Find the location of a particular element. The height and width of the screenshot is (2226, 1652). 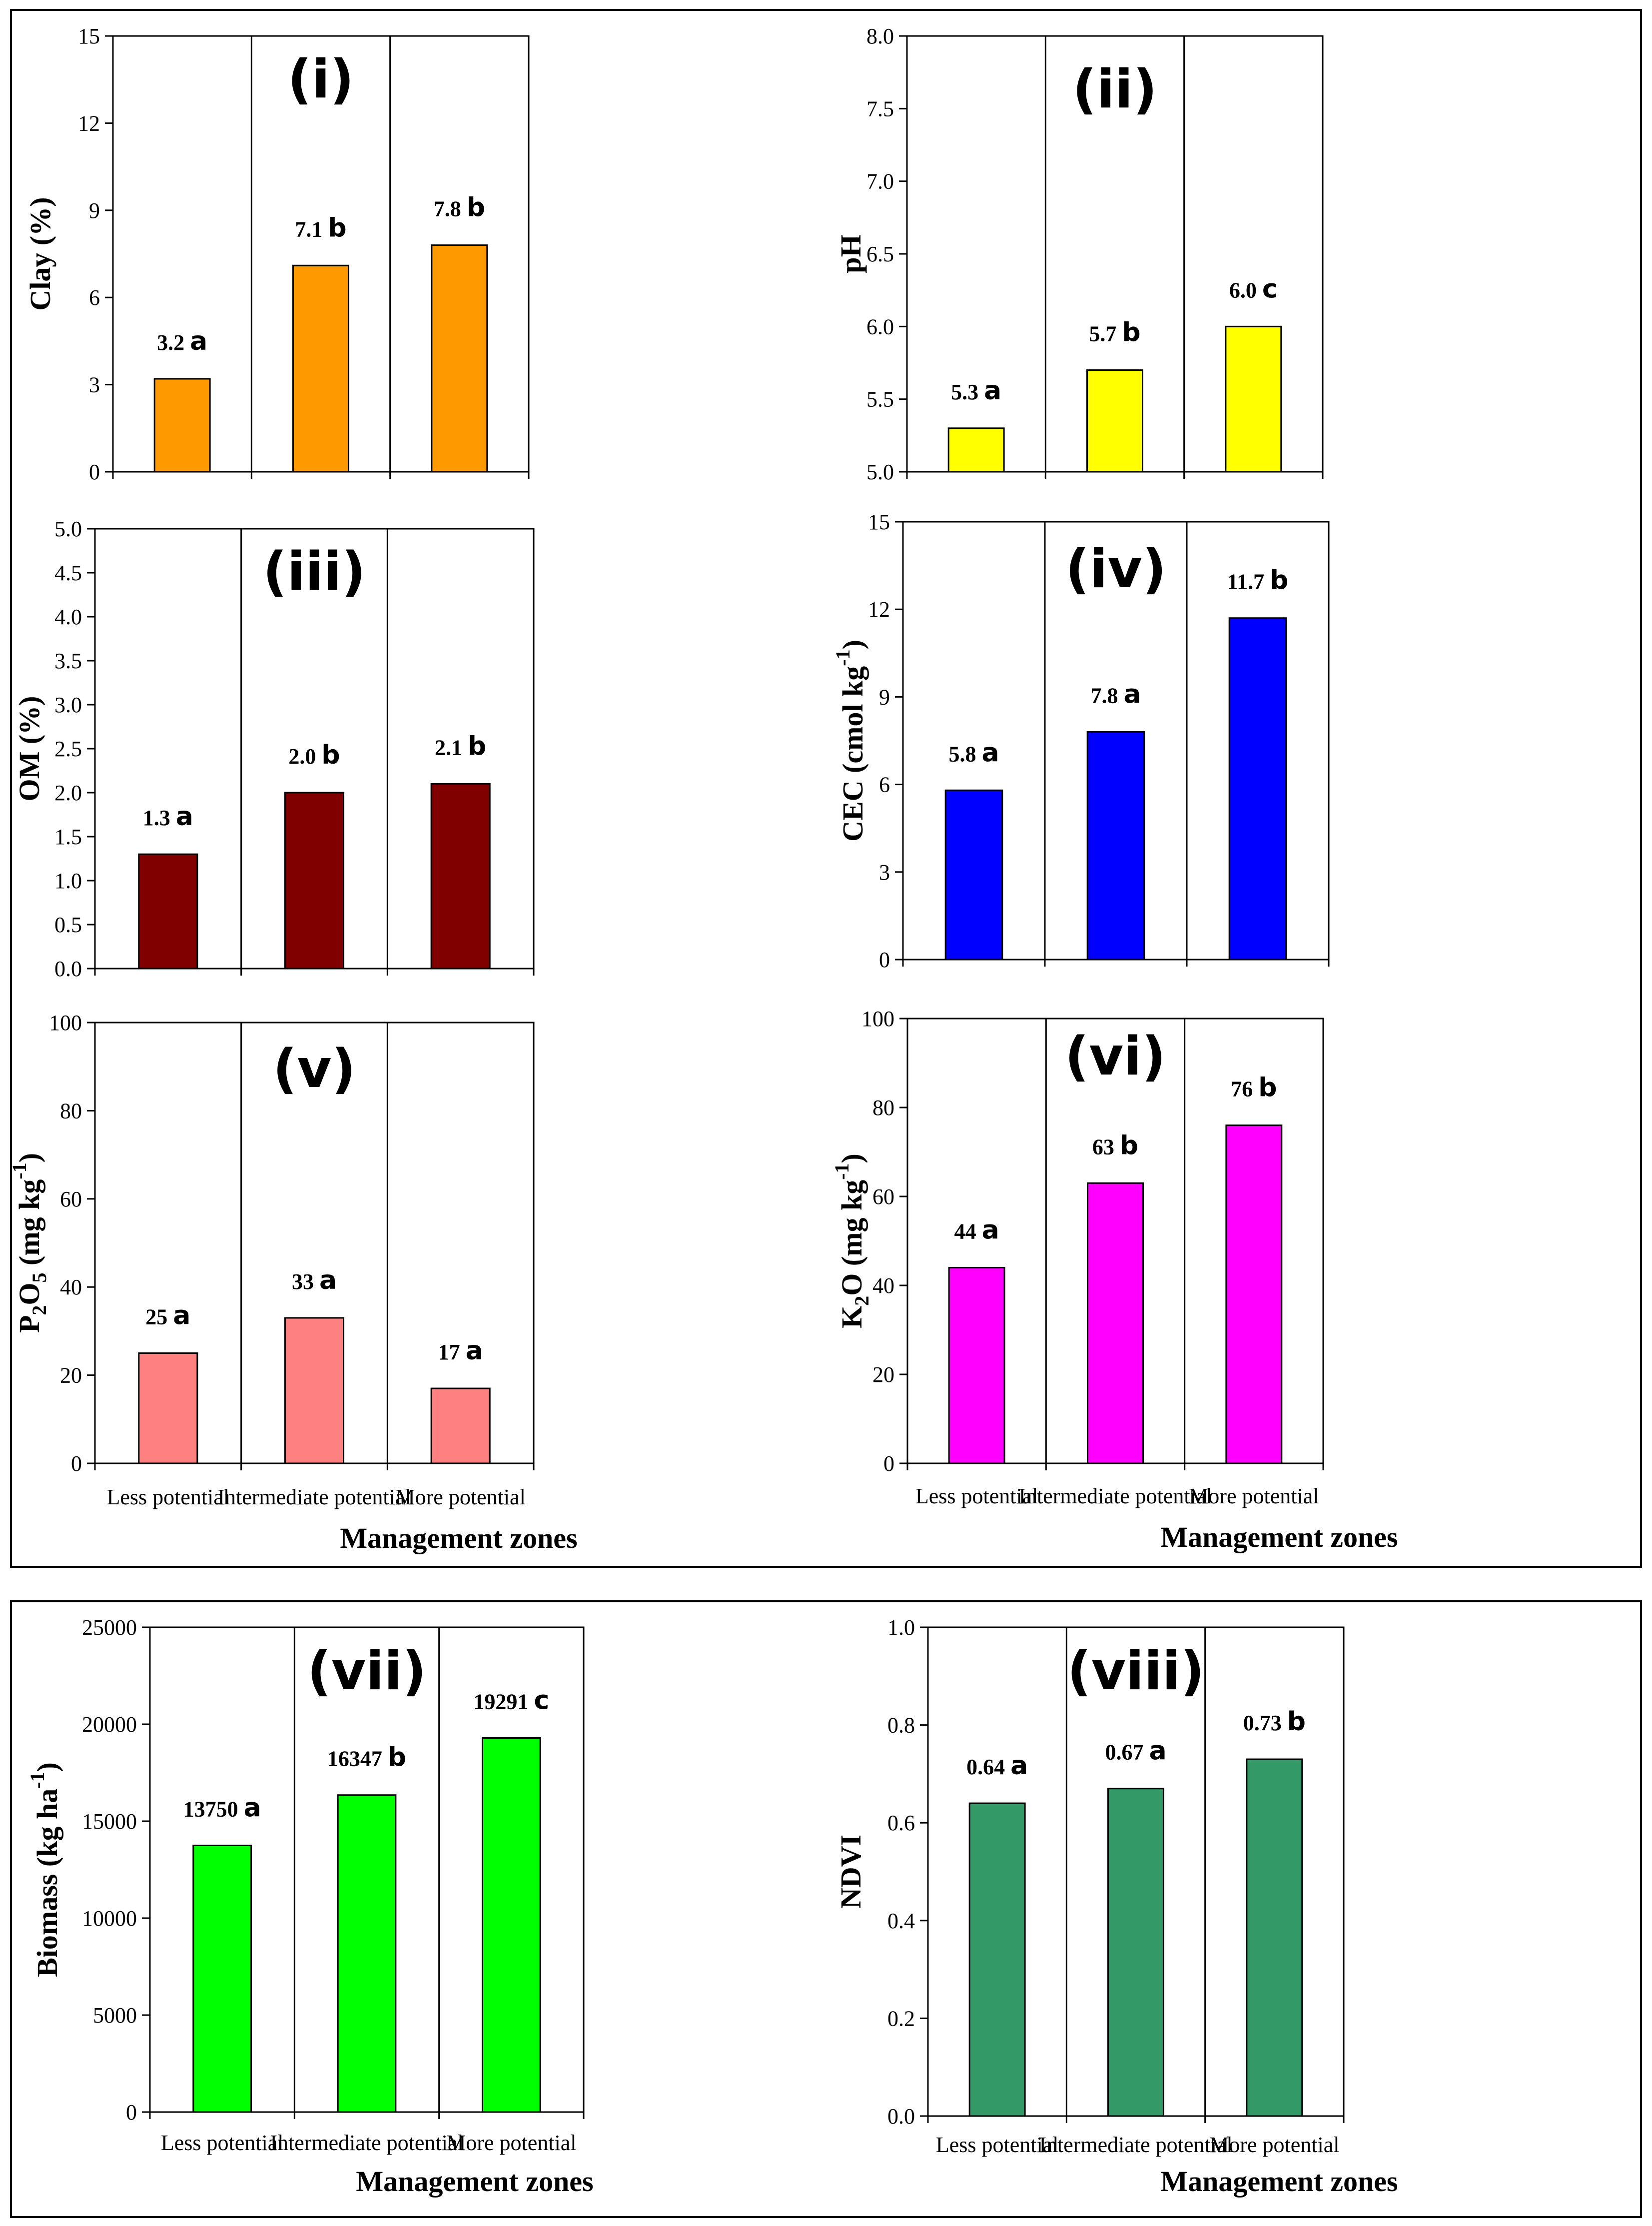

bar-value-label: 7.1 b is located at coordinates (320, 228).